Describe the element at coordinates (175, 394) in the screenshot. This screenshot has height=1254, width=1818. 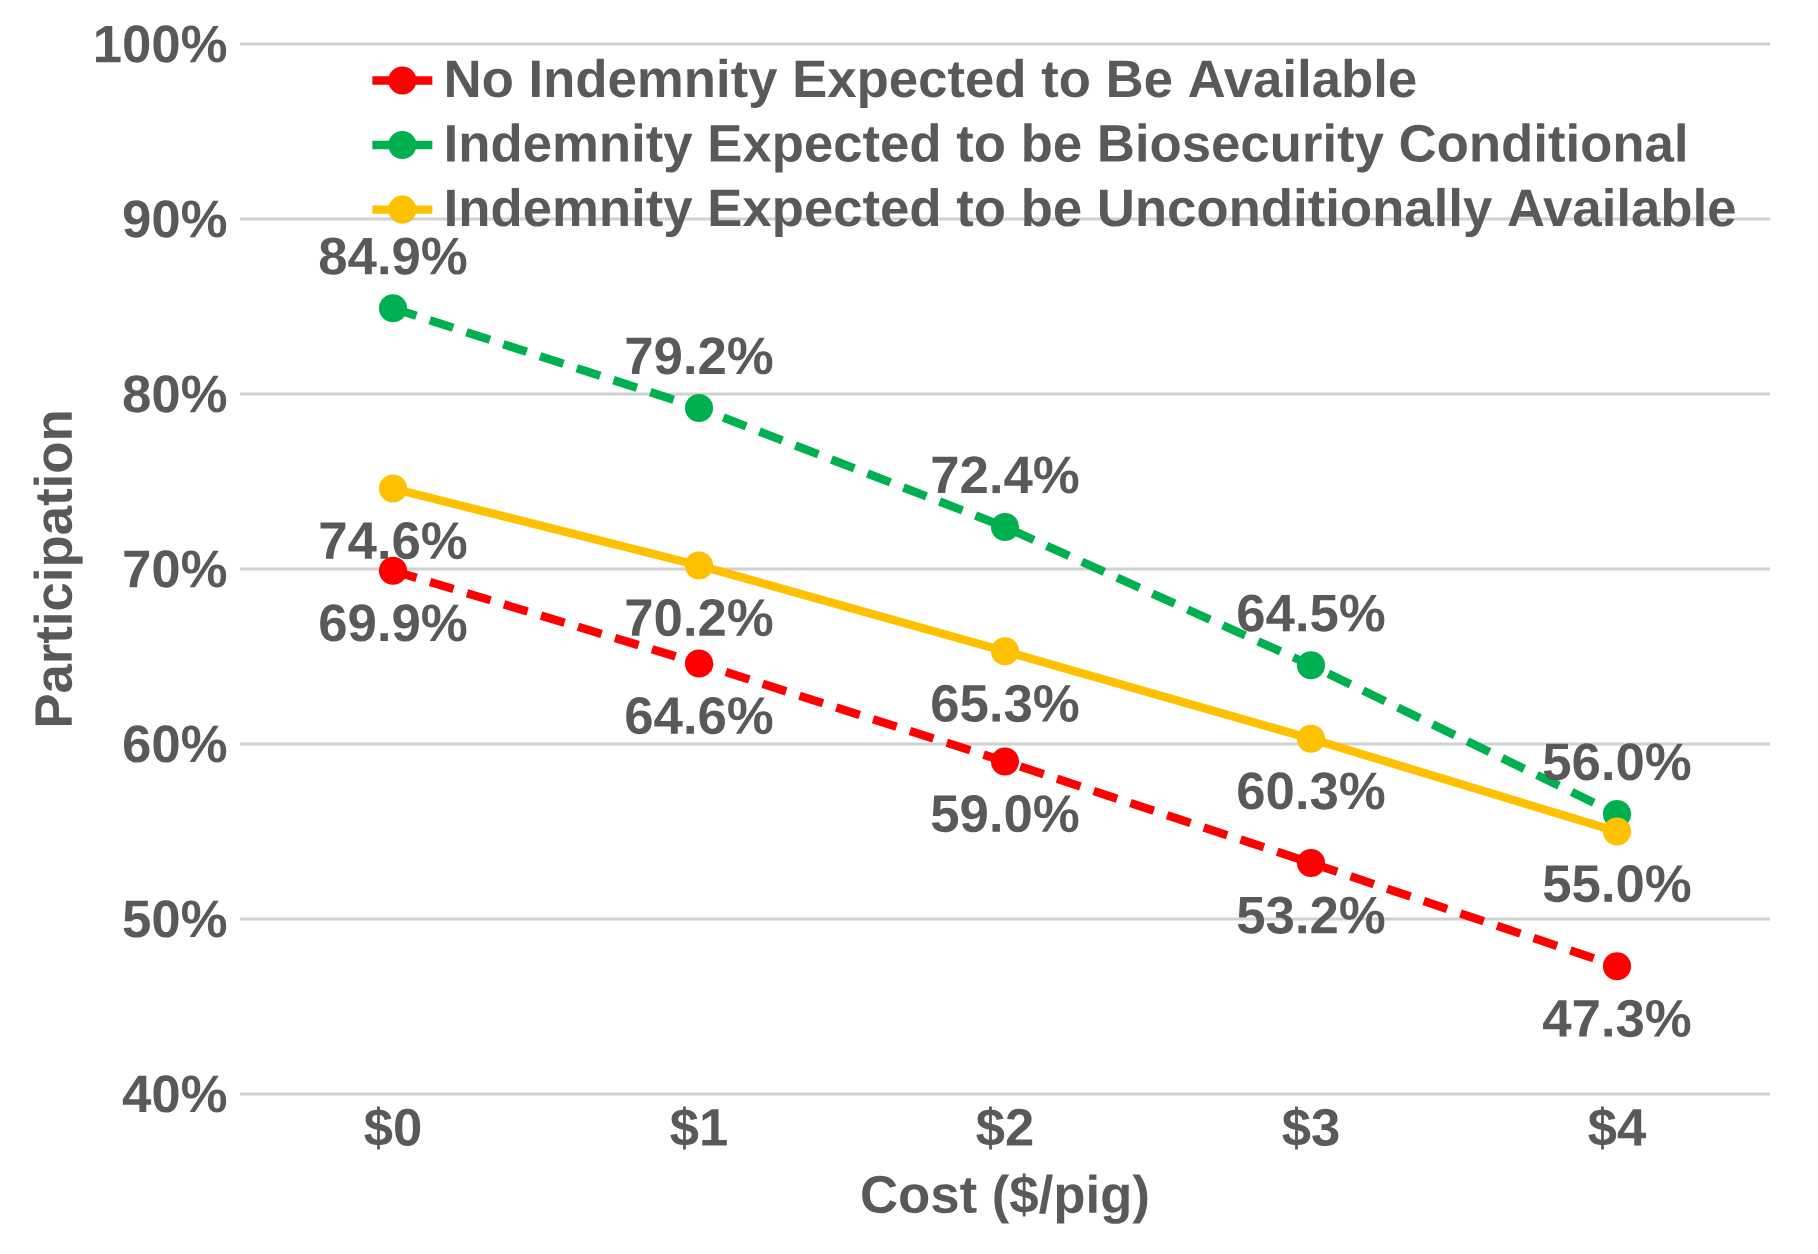
I see `y-tick-label: 80%` at that location.